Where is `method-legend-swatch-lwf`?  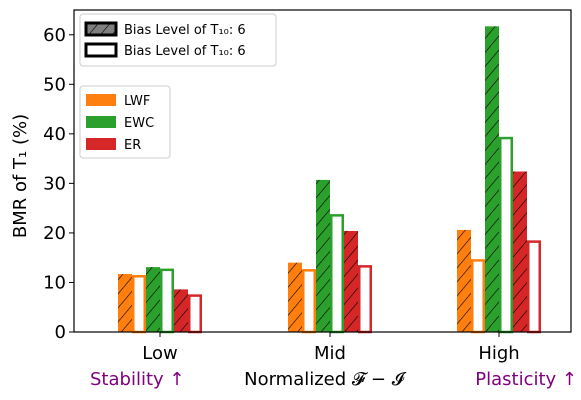 method-legend-swatch-lwf is located at coordinates (101, 100).